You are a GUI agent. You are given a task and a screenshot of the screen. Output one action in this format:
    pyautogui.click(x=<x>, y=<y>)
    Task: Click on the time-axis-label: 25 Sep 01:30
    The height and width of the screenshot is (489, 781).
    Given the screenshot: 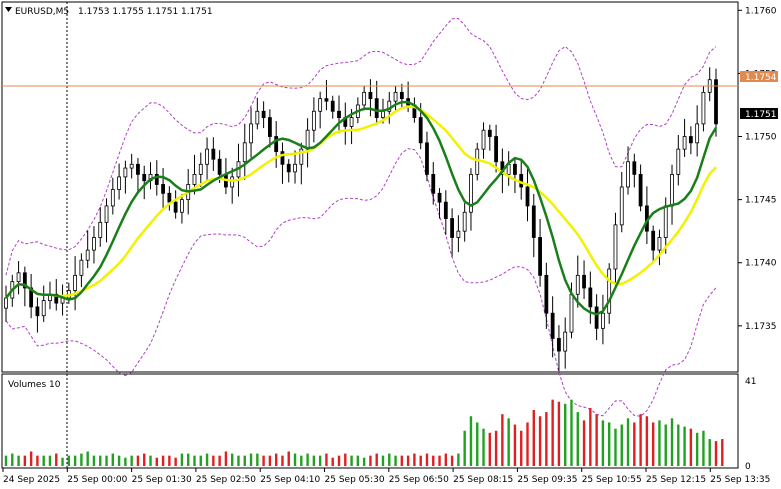 What is the action you would take?
    pyautogui.click(x=162, y=480)
    